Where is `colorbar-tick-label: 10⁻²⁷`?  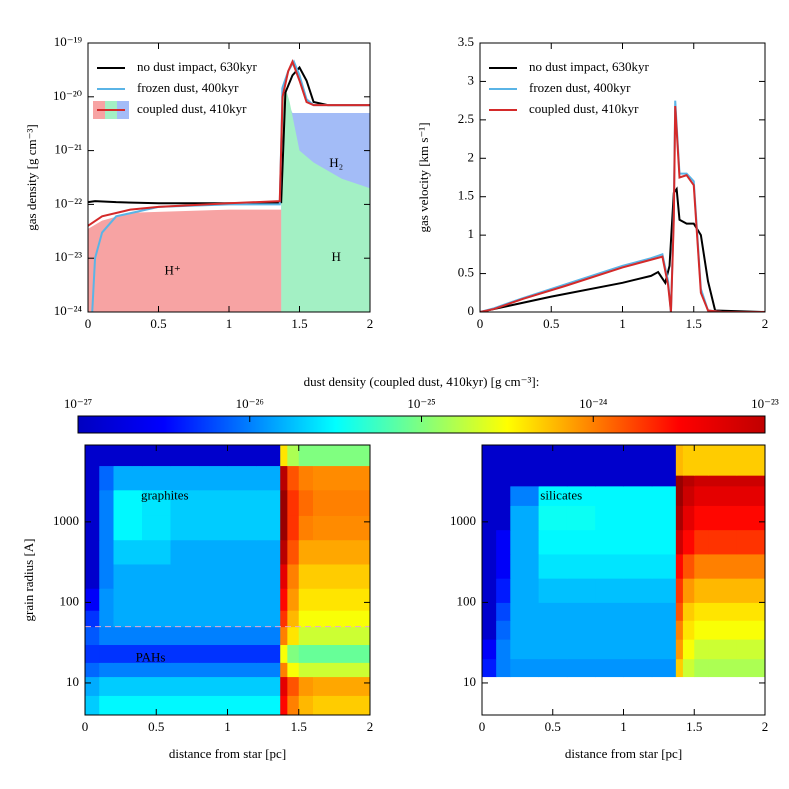
colorbar-tick-label: 10⁻²⁷ is located at coordinates (78, 403).